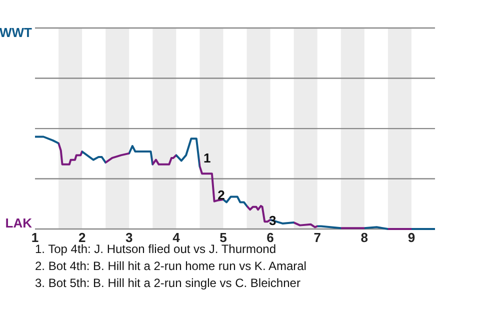 The width and height of the screenshot is (480, 320). What do you see at coordinates (167, 283) in the screenshot?
I see `text: 3. Bot 5th: B. Hill hit a 2-run single vs C. Bleichner` at bounding box center [167, 283].